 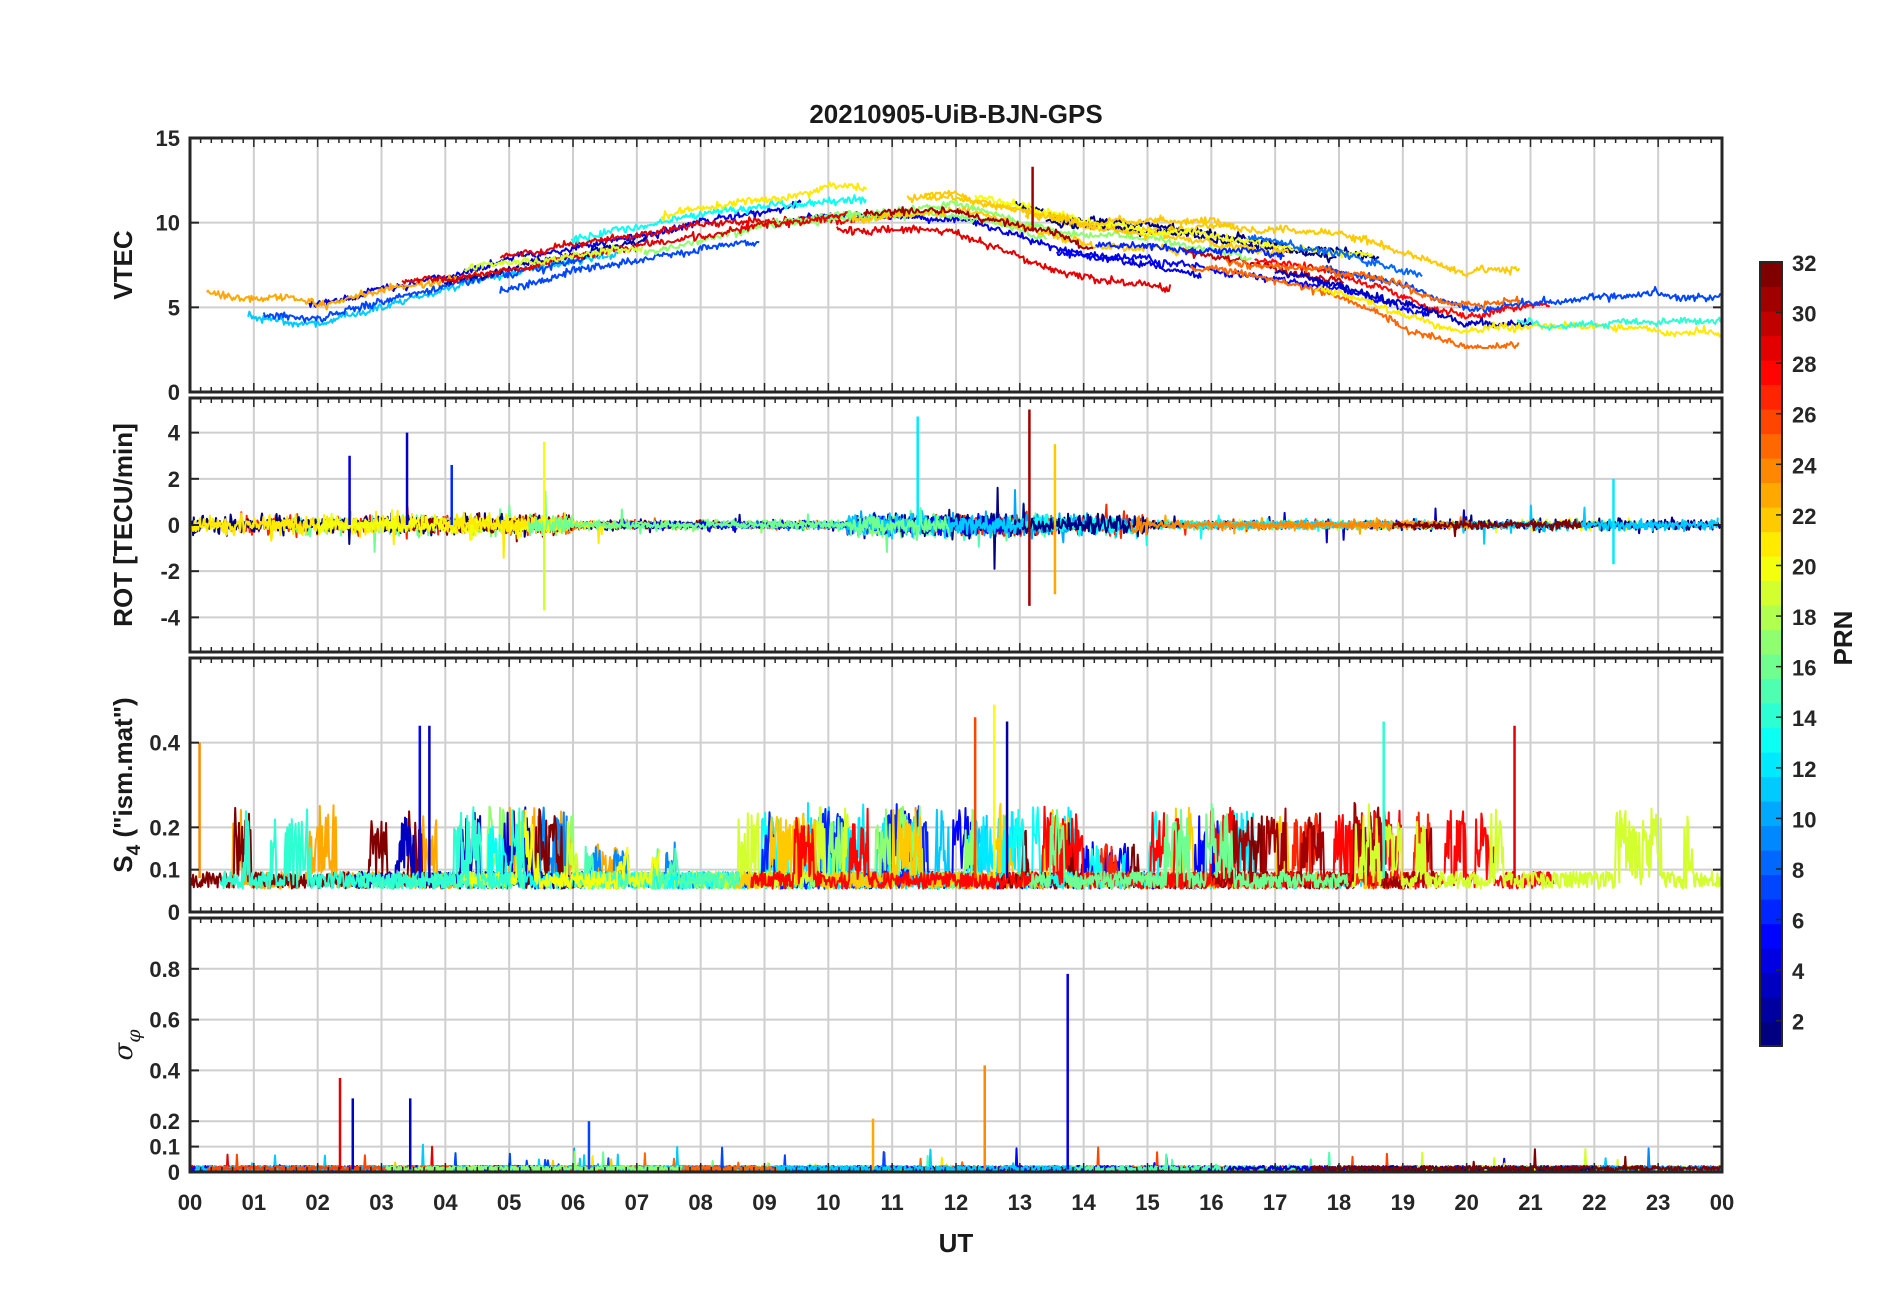 I want to click on x-tick-label: 17, so click(x=1275, y=1202).